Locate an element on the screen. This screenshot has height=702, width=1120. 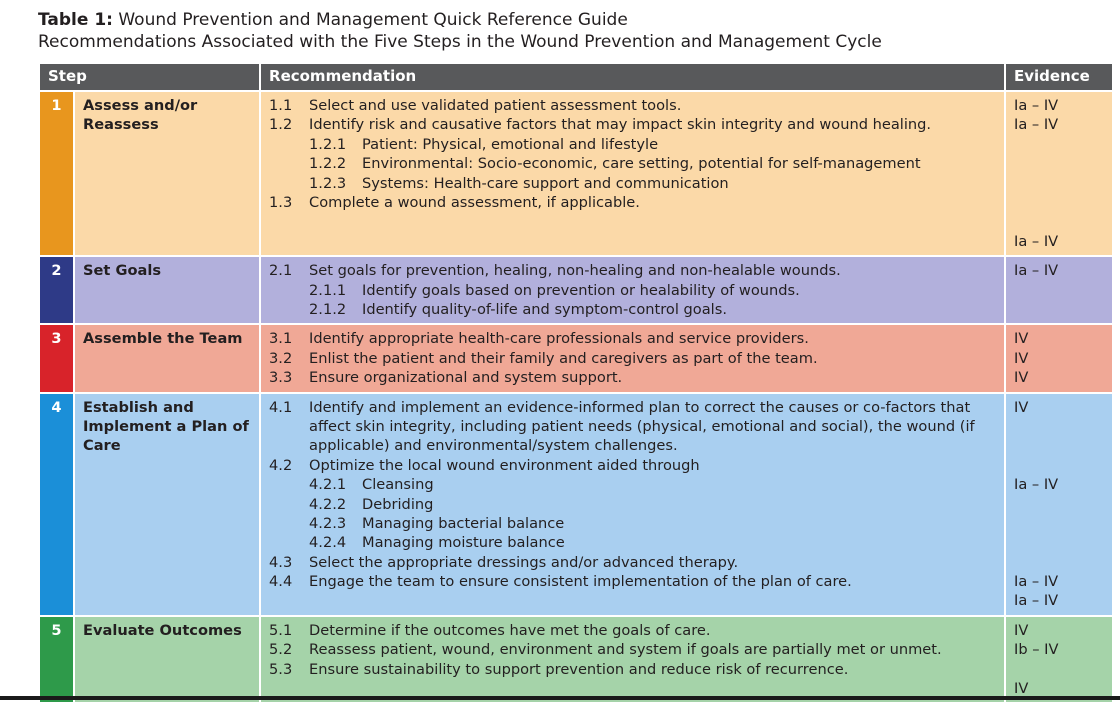
sub-recommendation: 4.2.2 Debriding is located at coordinates (634, 504).